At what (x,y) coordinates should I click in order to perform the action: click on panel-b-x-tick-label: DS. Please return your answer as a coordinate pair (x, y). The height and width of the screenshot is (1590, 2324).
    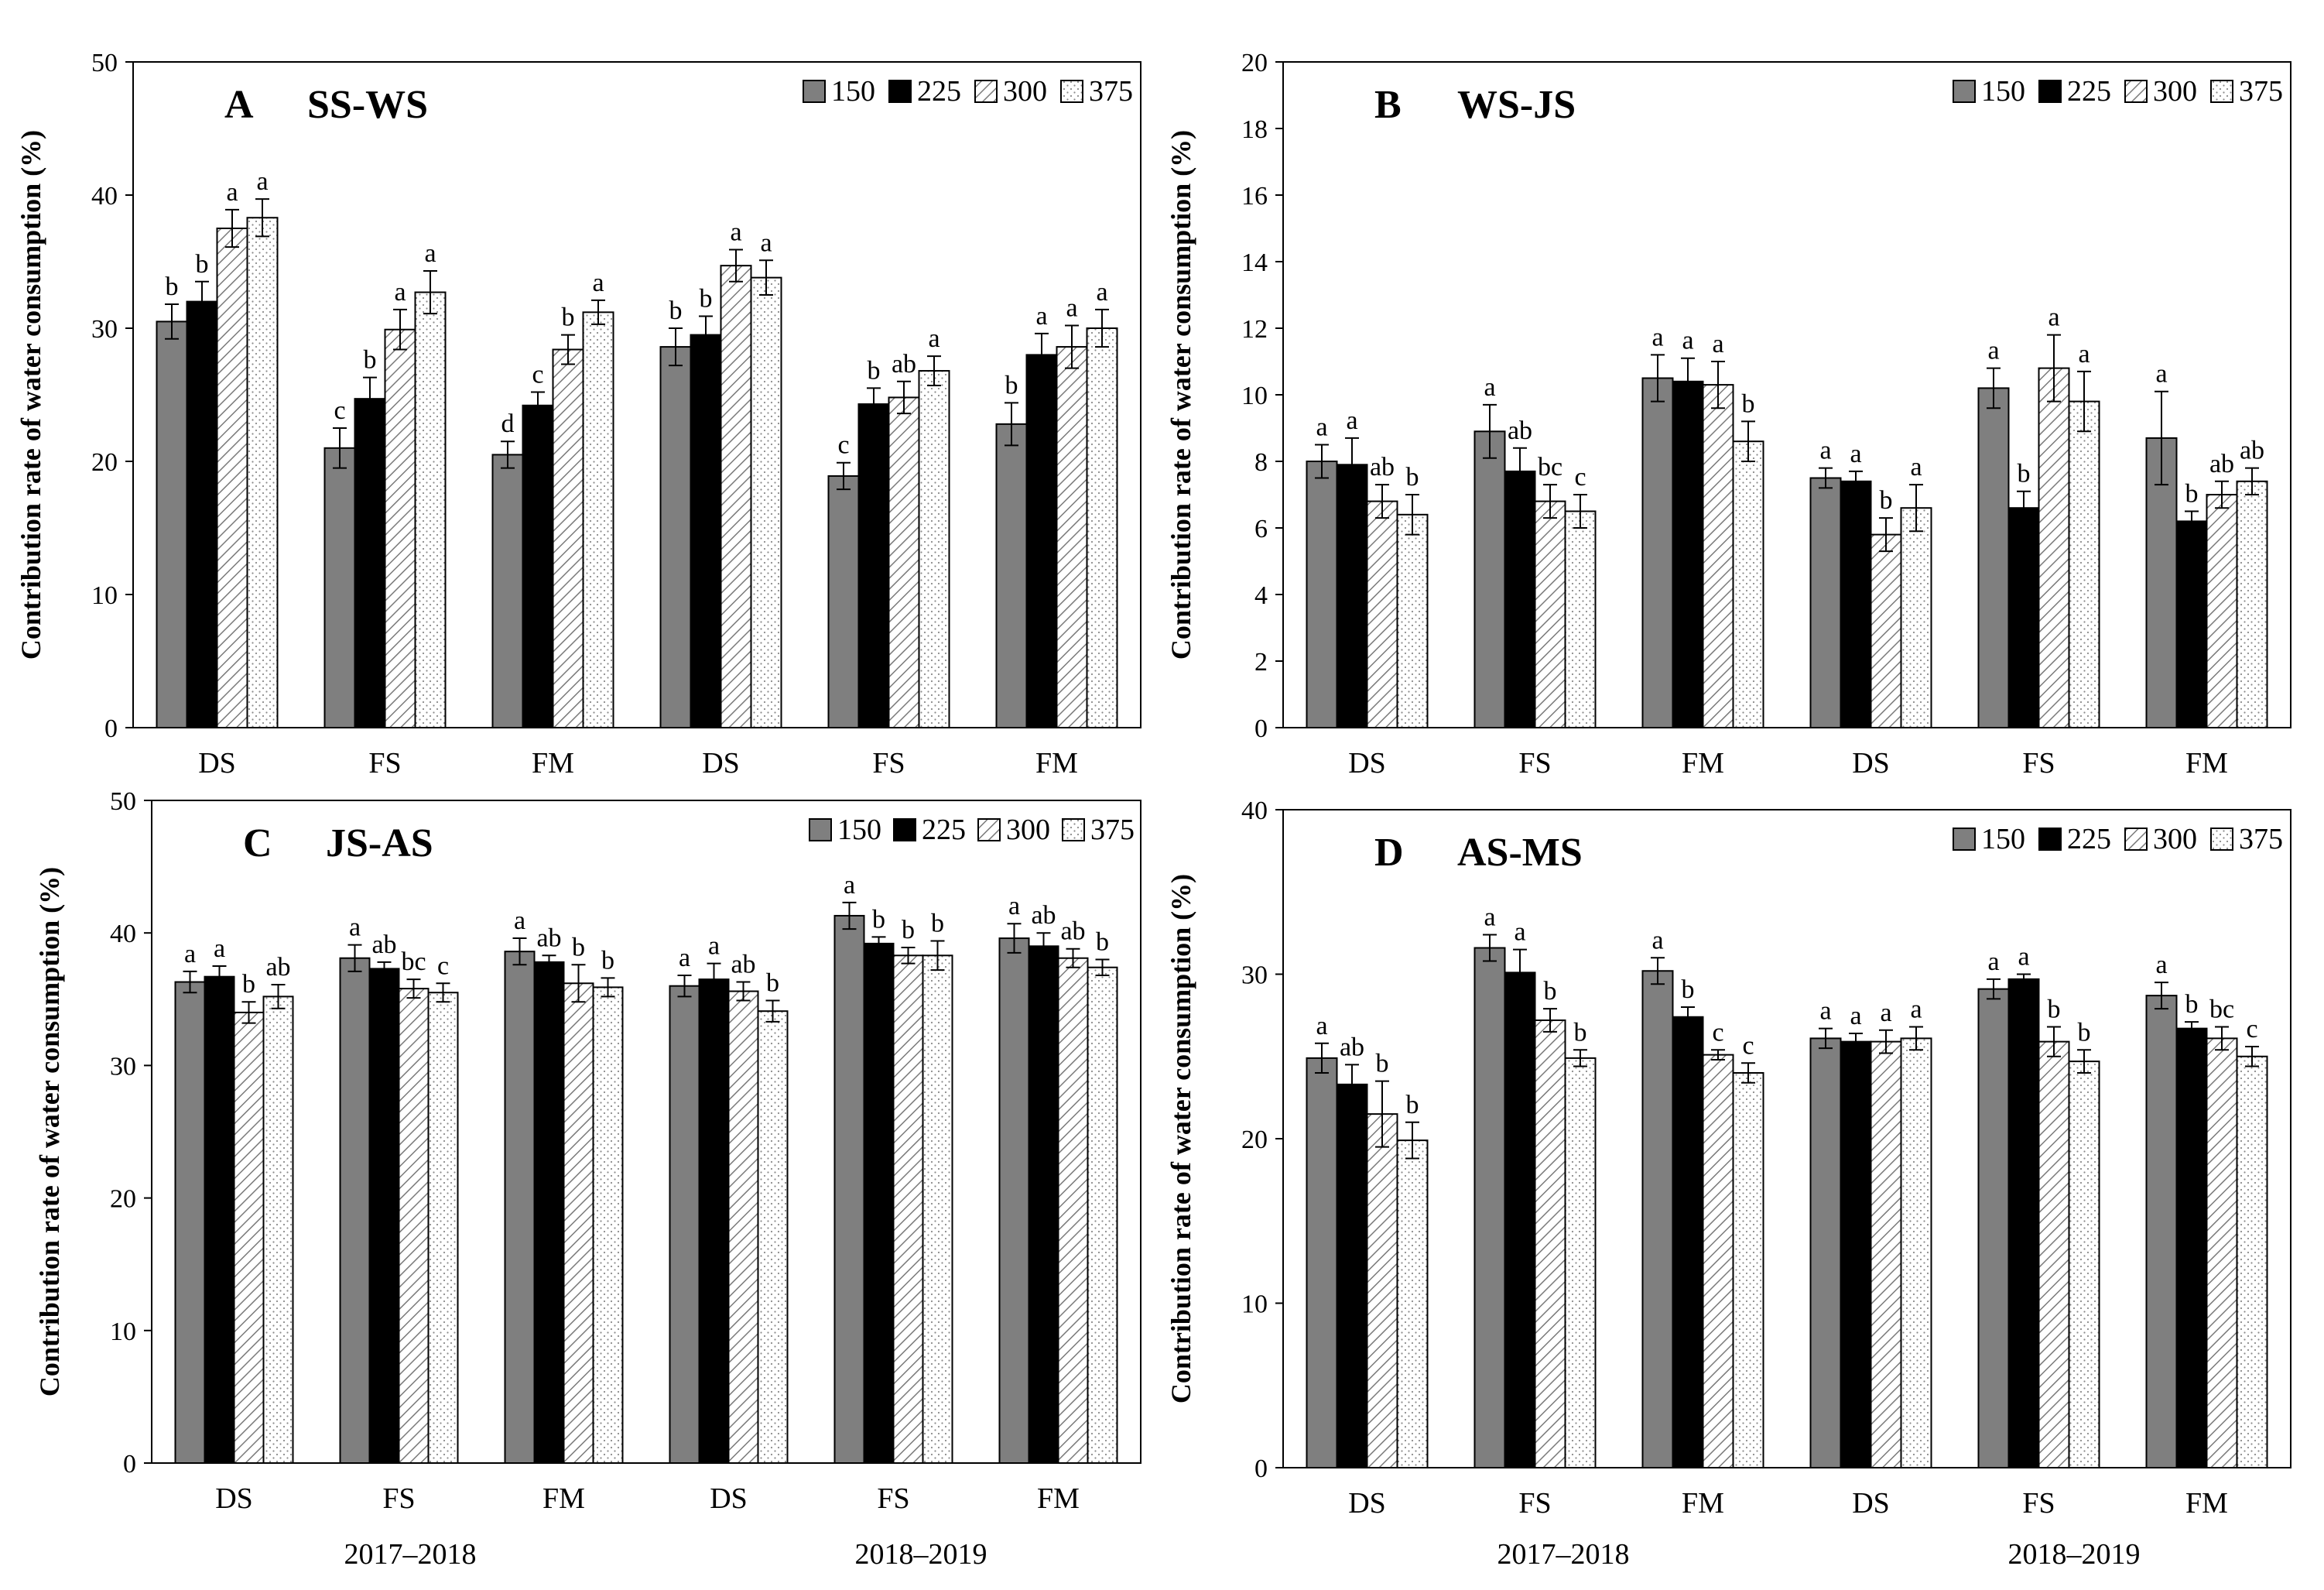
    Looking at the image, I should click on (1871, 763).